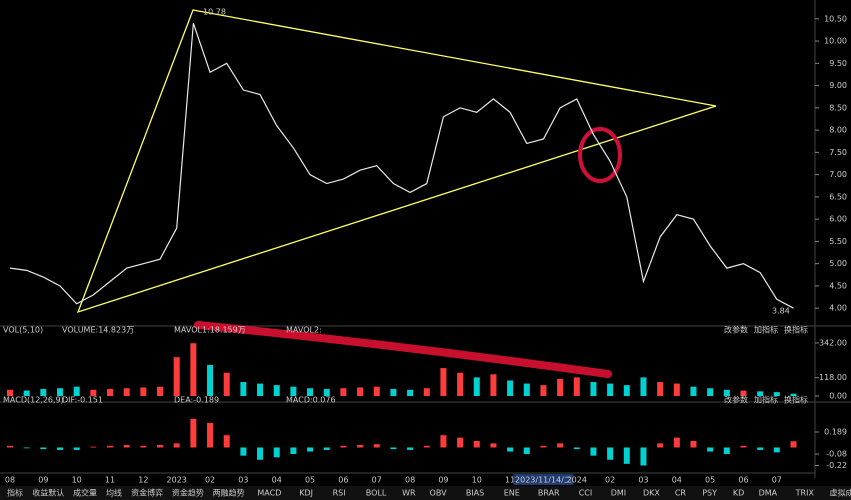 The height and width of the screenshot is (500, 851). I want to click on tab: DKX, so click(651, 493).